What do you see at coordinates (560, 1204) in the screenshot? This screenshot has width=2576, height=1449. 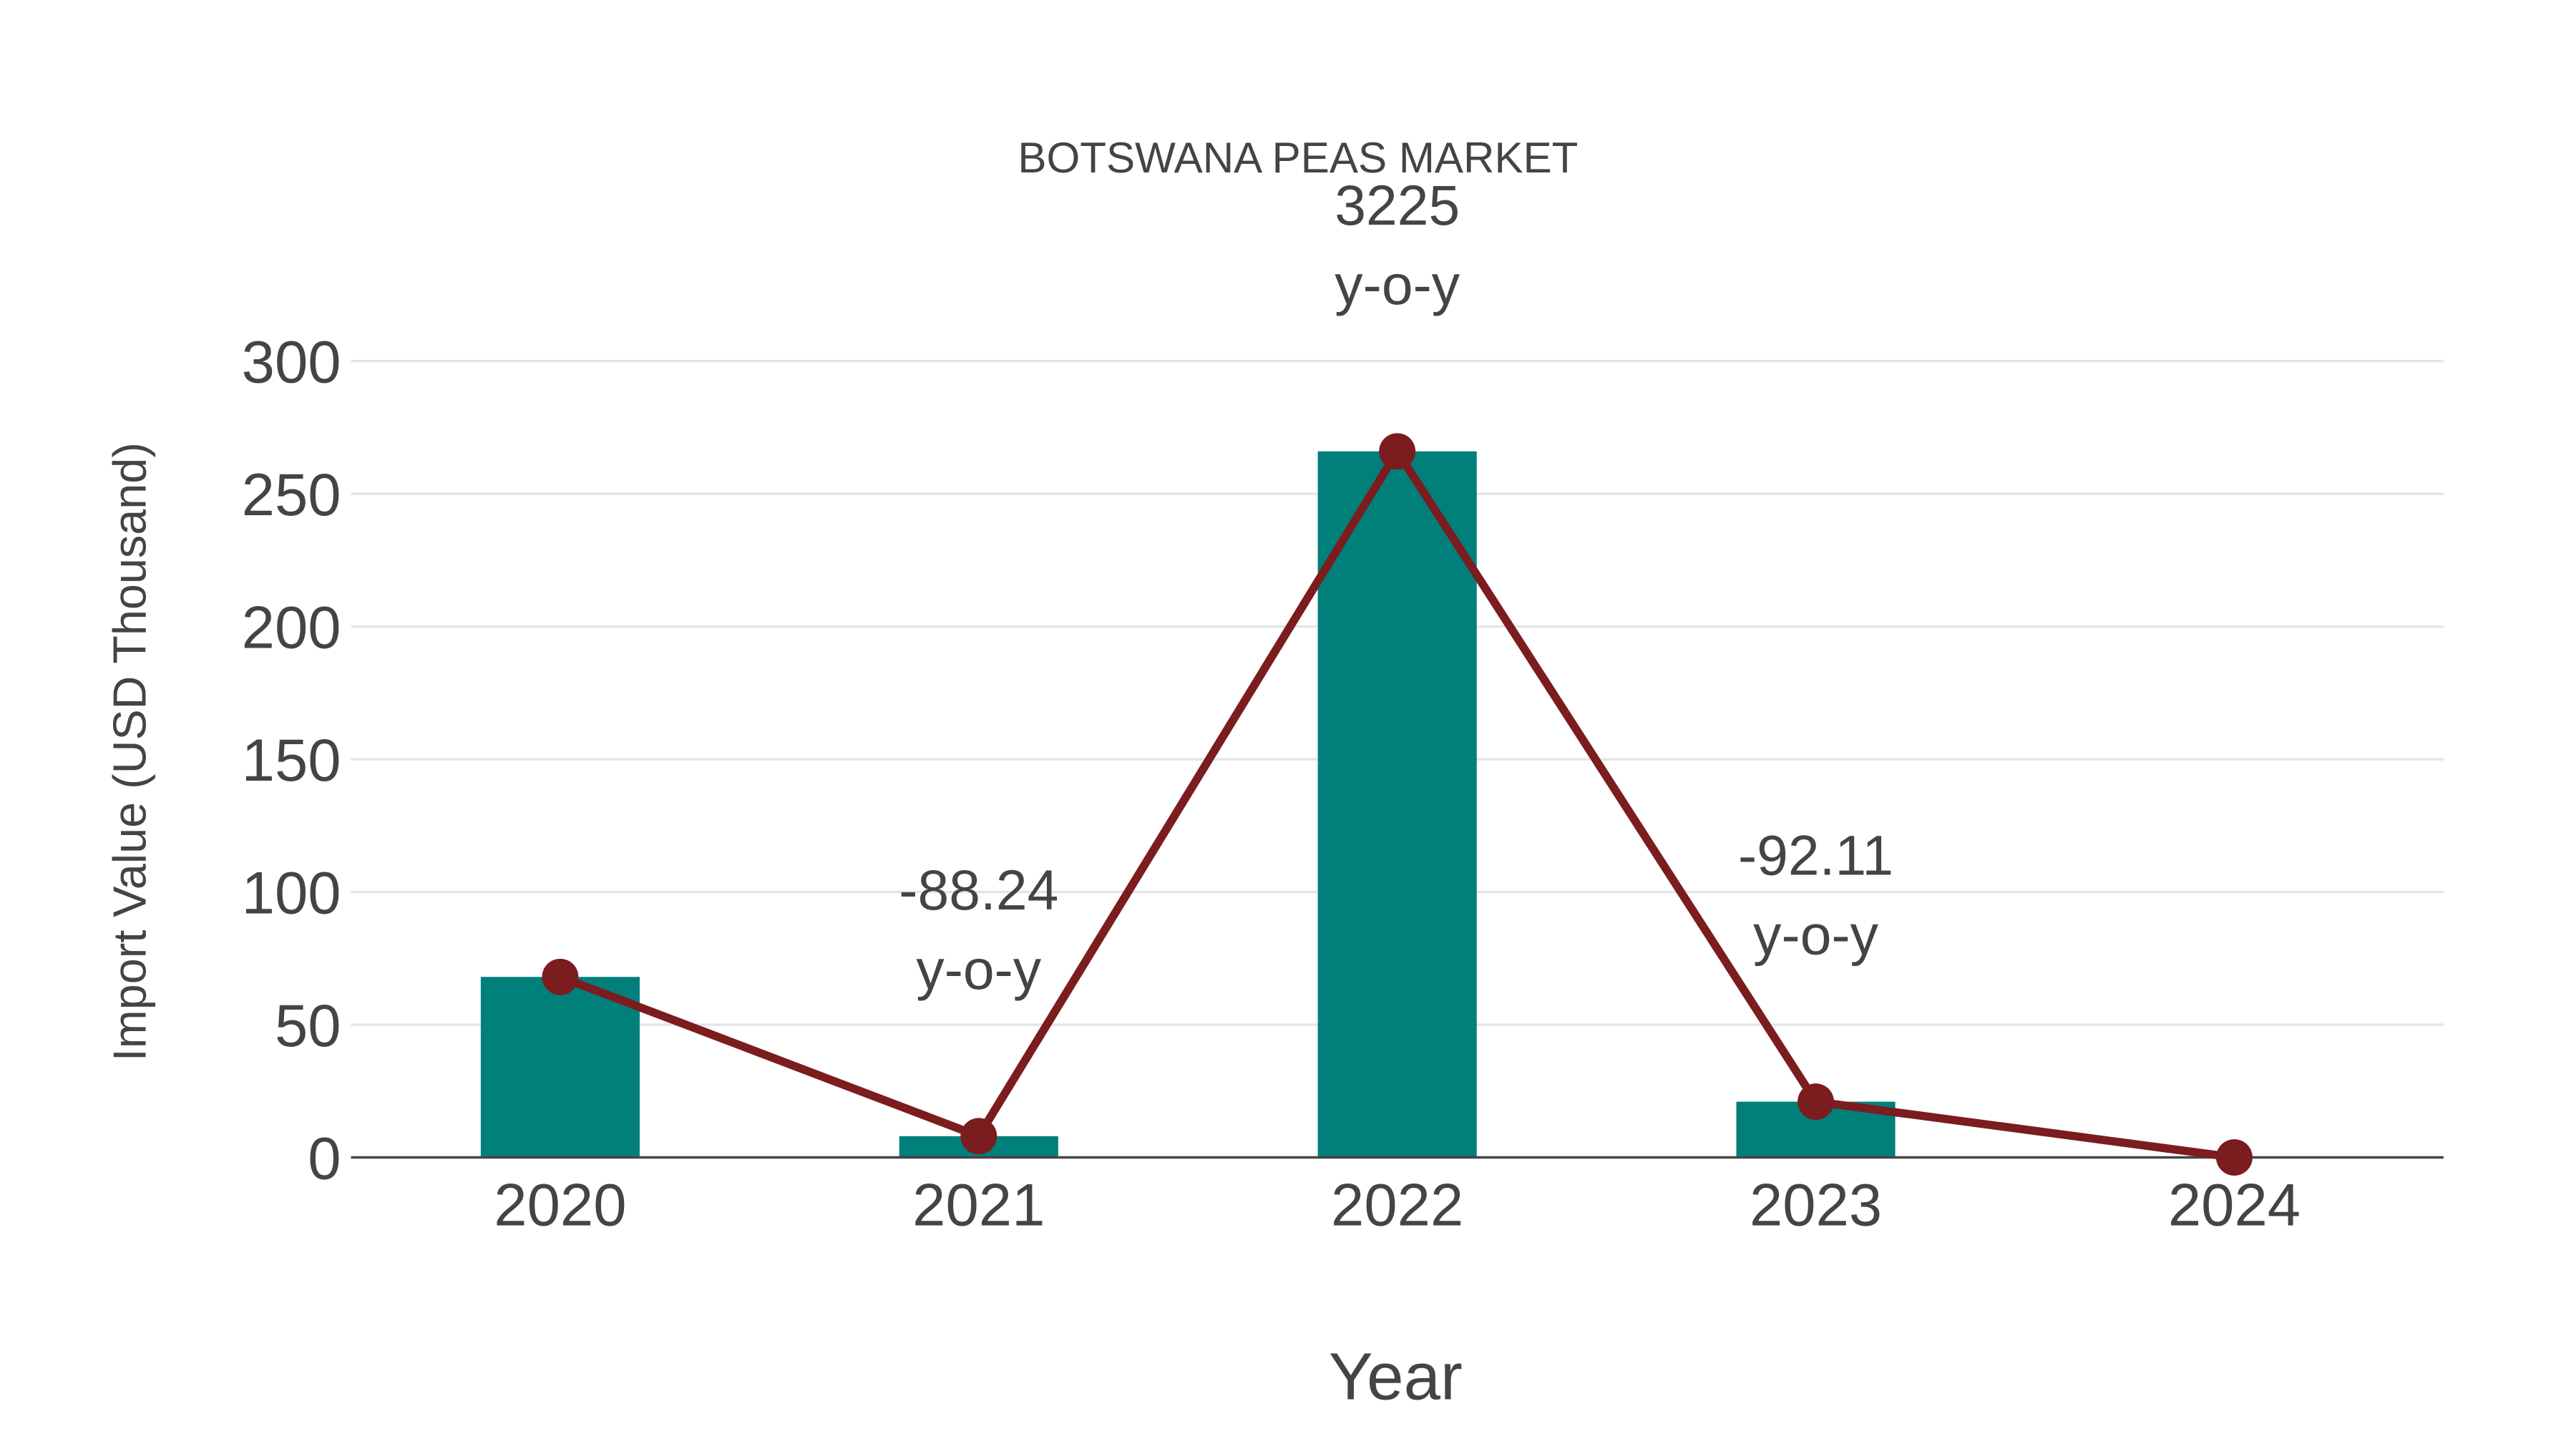 I see `x-tick-label: 2020` at bounding box center [560, 1204].